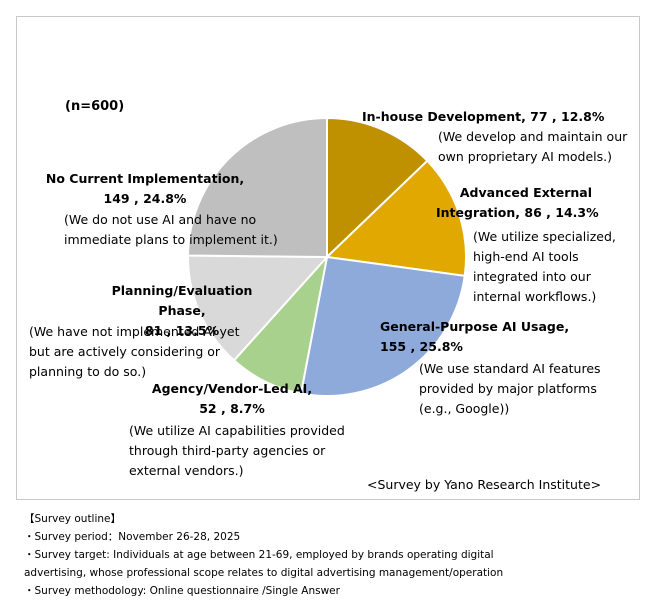  I want to click on label-advanced-title2: Integration, 86 , 14.3%, so click(517, 212).